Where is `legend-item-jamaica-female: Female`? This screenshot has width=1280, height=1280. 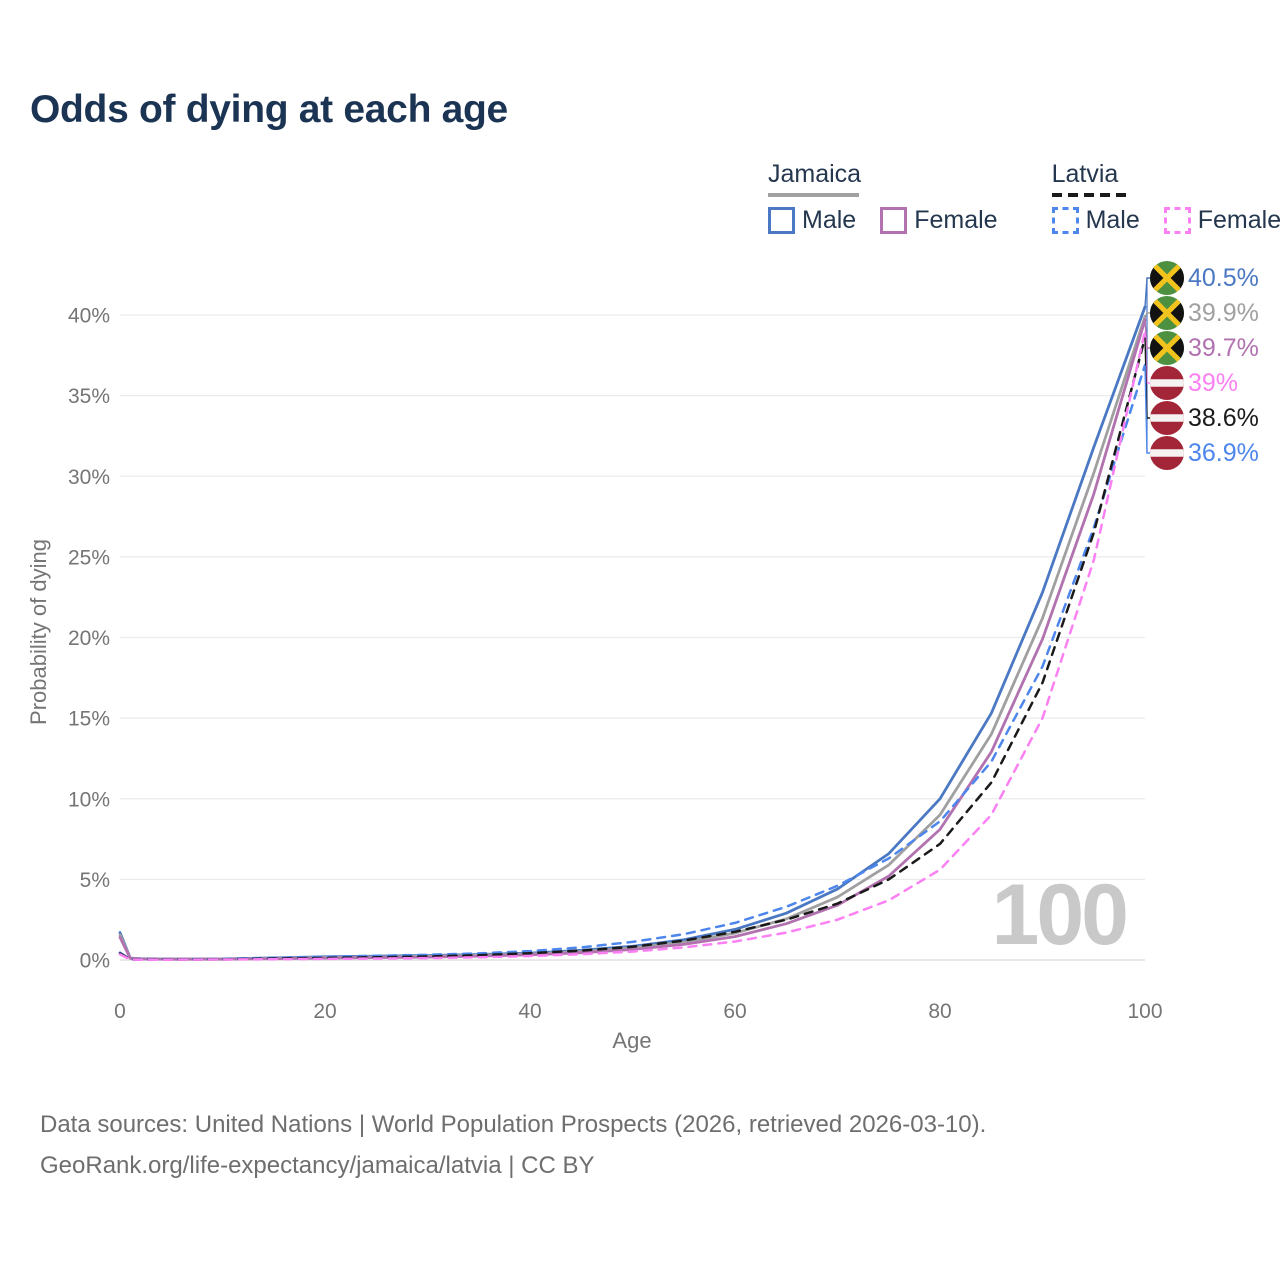 legend-item-jamaica-female: Female is located at coordinates (939, 220).